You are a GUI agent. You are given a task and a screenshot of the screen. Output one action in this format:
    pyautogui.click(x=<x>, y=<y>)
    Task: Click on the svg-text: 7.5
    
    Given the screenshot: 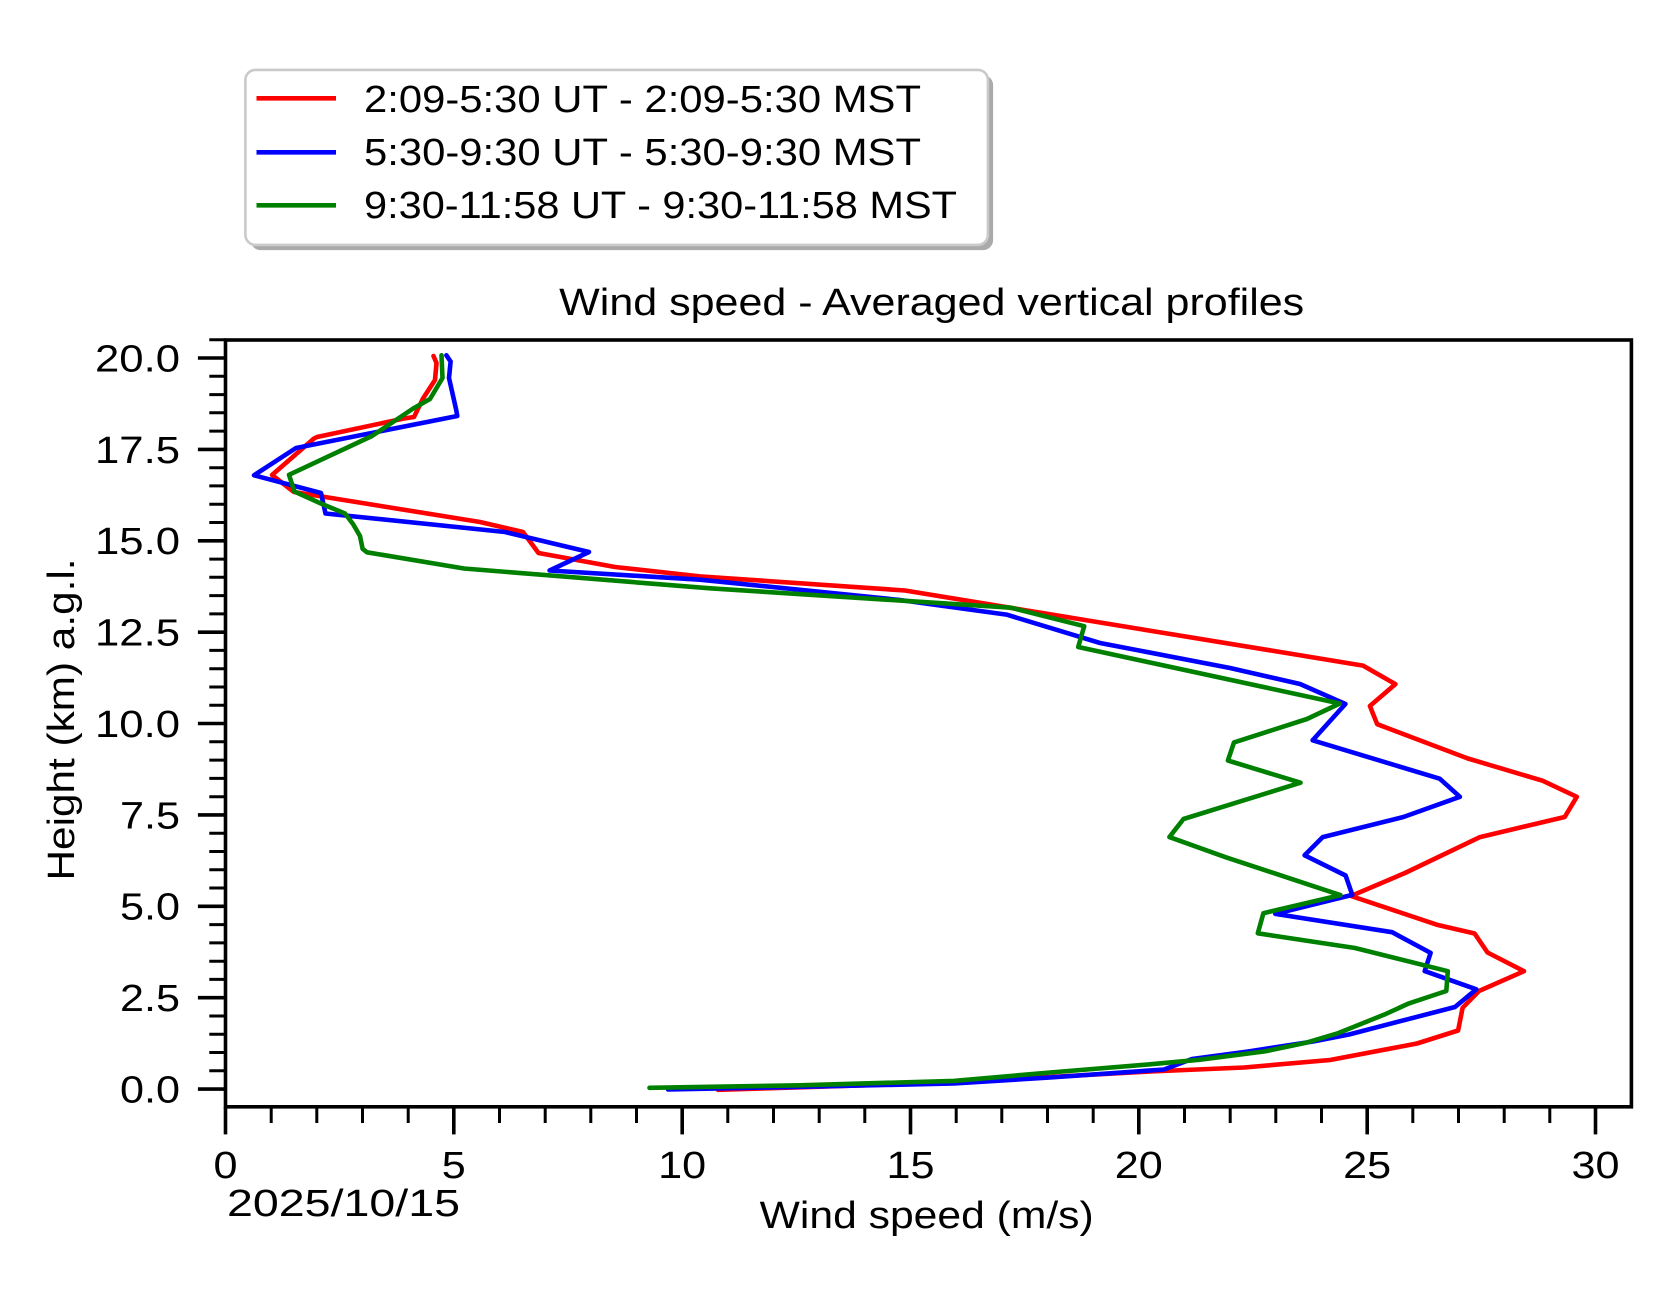 What is the action you would take?
    pyautogui.click(x=150, y=816)
    